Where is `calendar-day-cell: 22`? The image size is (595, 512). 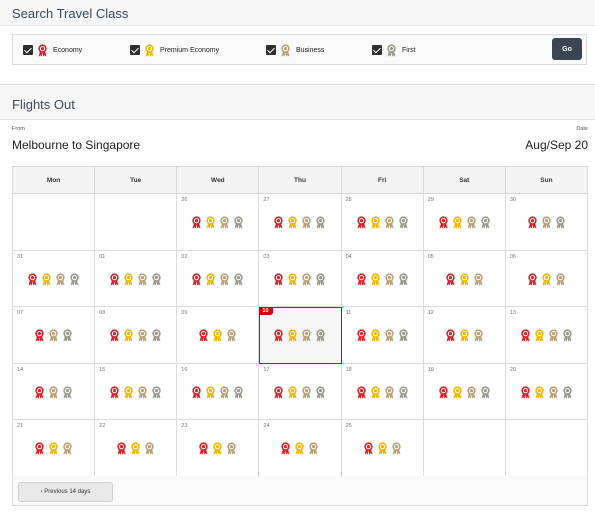
calendar-day-cell: 22 is located at coordinates (136, 448).